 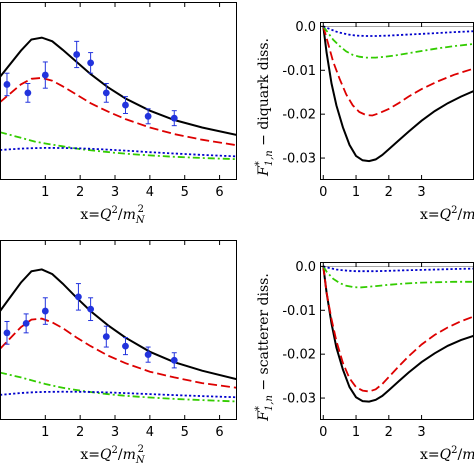 I want to click on y-tick-label: -0.01, so click(x=299, y=71).